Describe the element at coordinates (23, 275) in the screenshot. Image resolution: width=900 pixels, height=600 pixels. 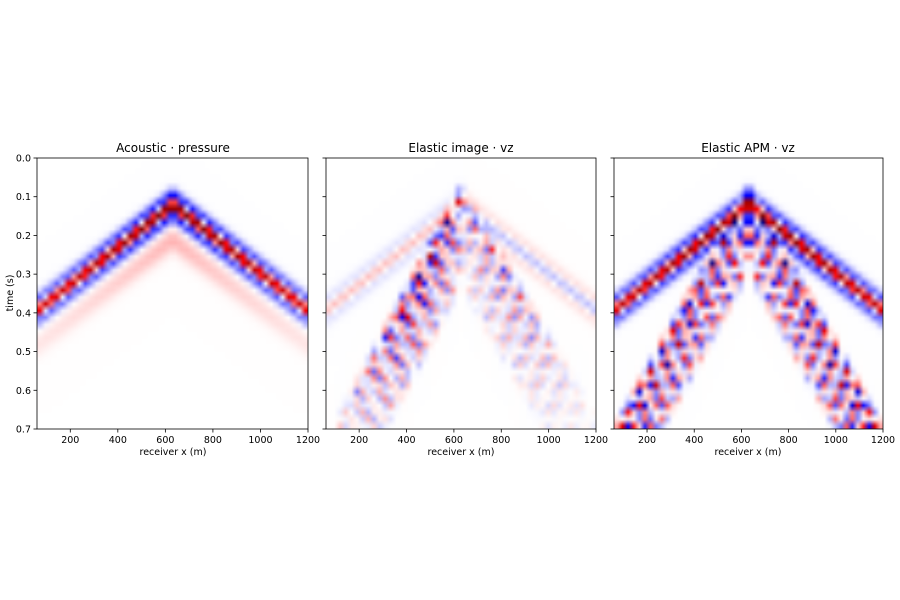
I see `y-tick-label: 0.3` at that location.